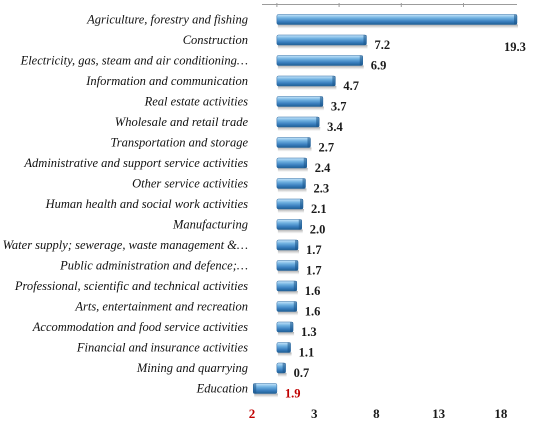  What do you see at coordinates (307, 353) in the screenshot?
I see `value-label: 1.1` at bounding box center [307, 353].